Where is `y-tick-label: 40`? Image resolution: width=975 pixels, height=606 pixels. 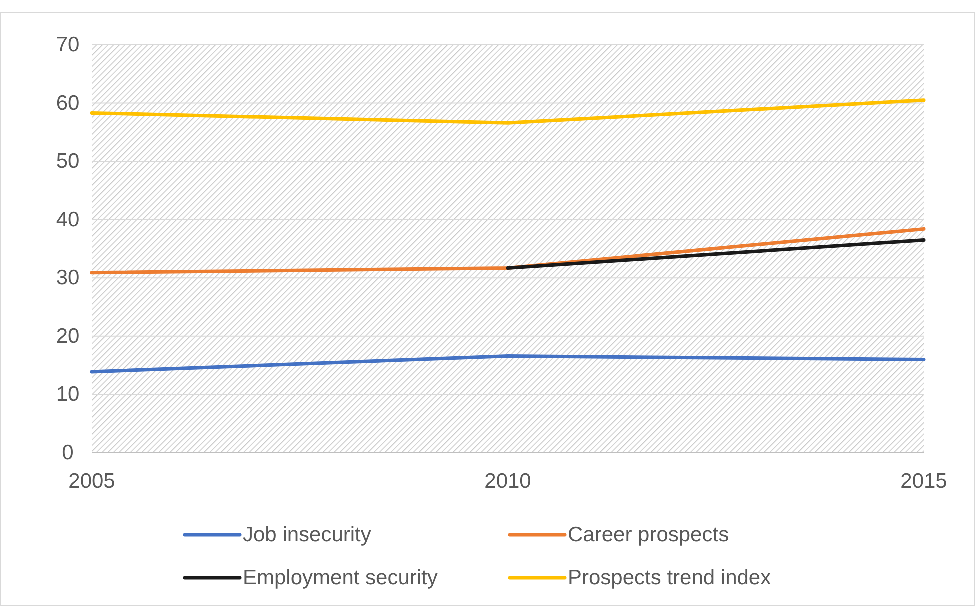
y-tick-label: 40 is located at coordinates (68, 220).